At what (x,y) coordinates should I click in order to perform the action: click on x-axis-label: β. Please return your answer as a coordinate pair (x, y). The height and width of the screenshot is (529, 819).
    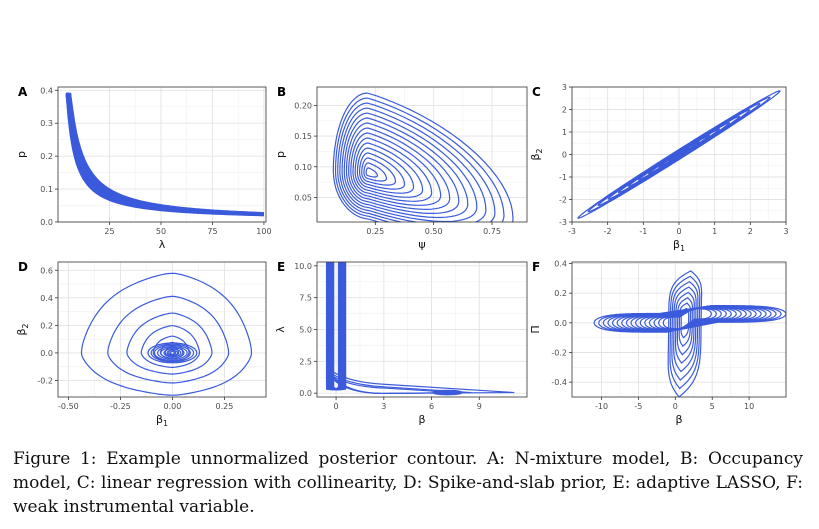
    Looking at the image, I should click on (421, 419).